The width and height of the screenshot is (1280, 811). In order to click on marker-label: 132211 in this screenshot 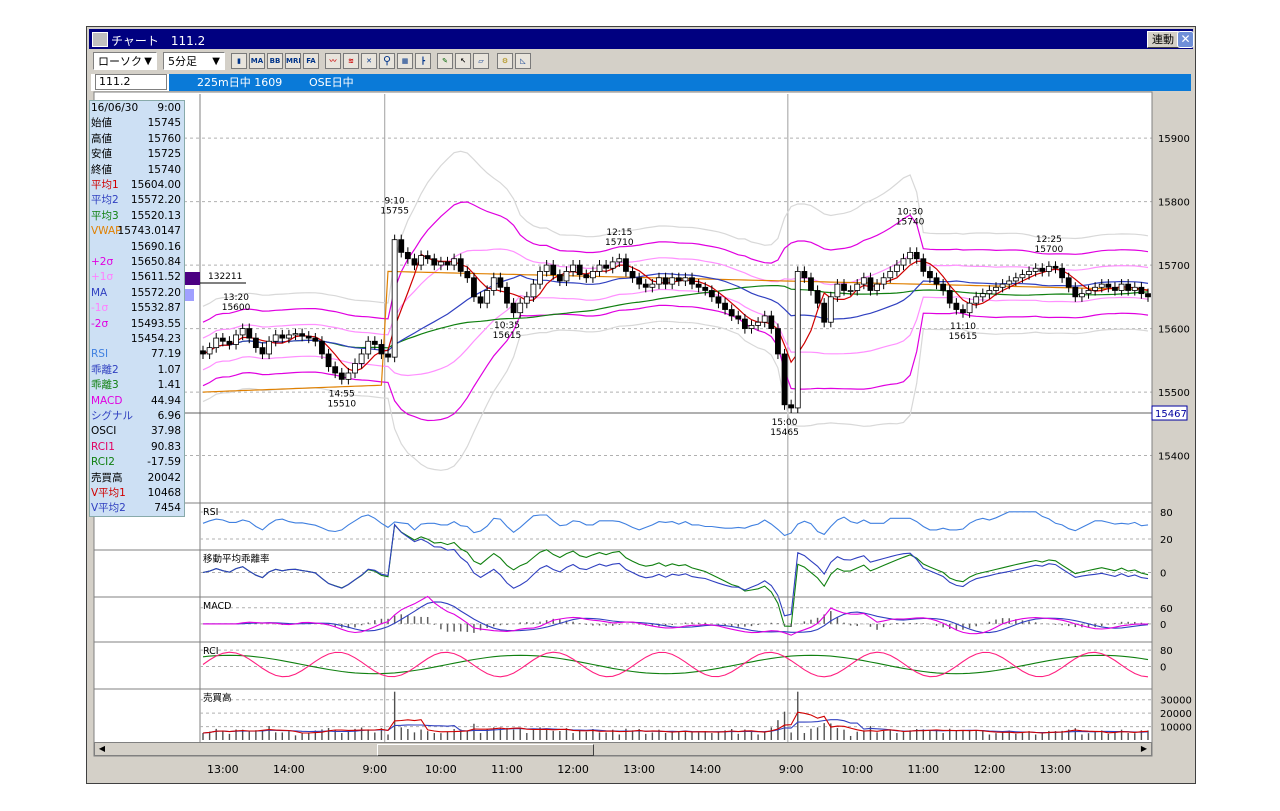, I will do `click(225, 277)`.